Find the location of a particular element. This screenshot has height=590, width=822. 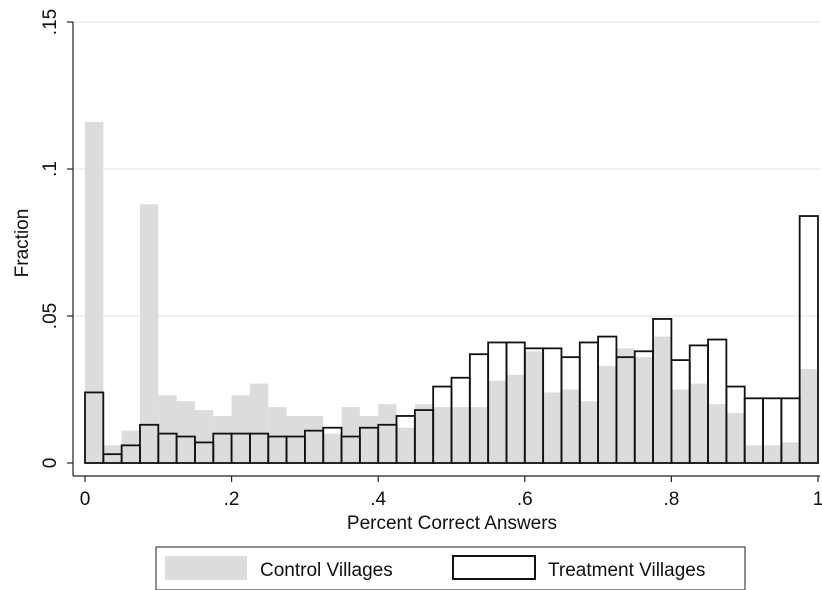

legend-label-treatment: Treatment Villages is located at coordinates (626, 570).